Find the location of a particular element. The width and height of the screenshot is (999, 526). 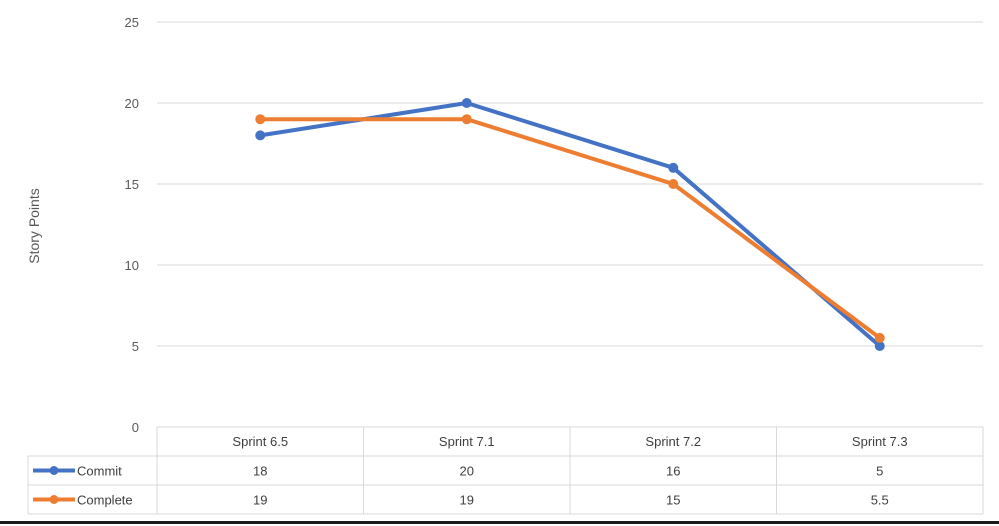

category-label: Sprint 6.5 is located at coordinates (260, 441).